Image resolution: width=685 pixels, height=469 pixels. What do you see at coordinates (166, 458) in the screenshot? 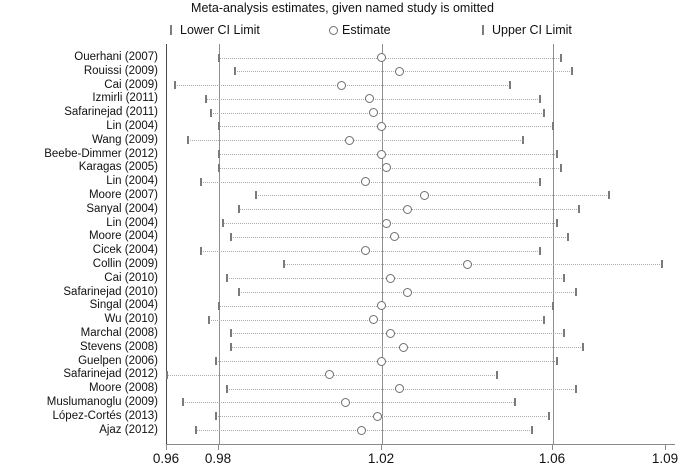
I see `x-axis-tick-label: 0.96` at bounding box center [166, 458].